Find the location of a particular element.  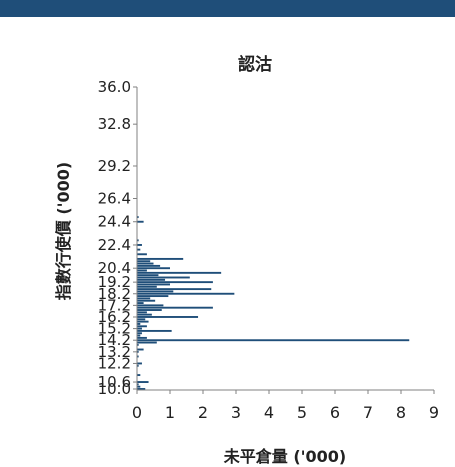

y-tick-label: 17.2 is located at coordinates (114, 305).